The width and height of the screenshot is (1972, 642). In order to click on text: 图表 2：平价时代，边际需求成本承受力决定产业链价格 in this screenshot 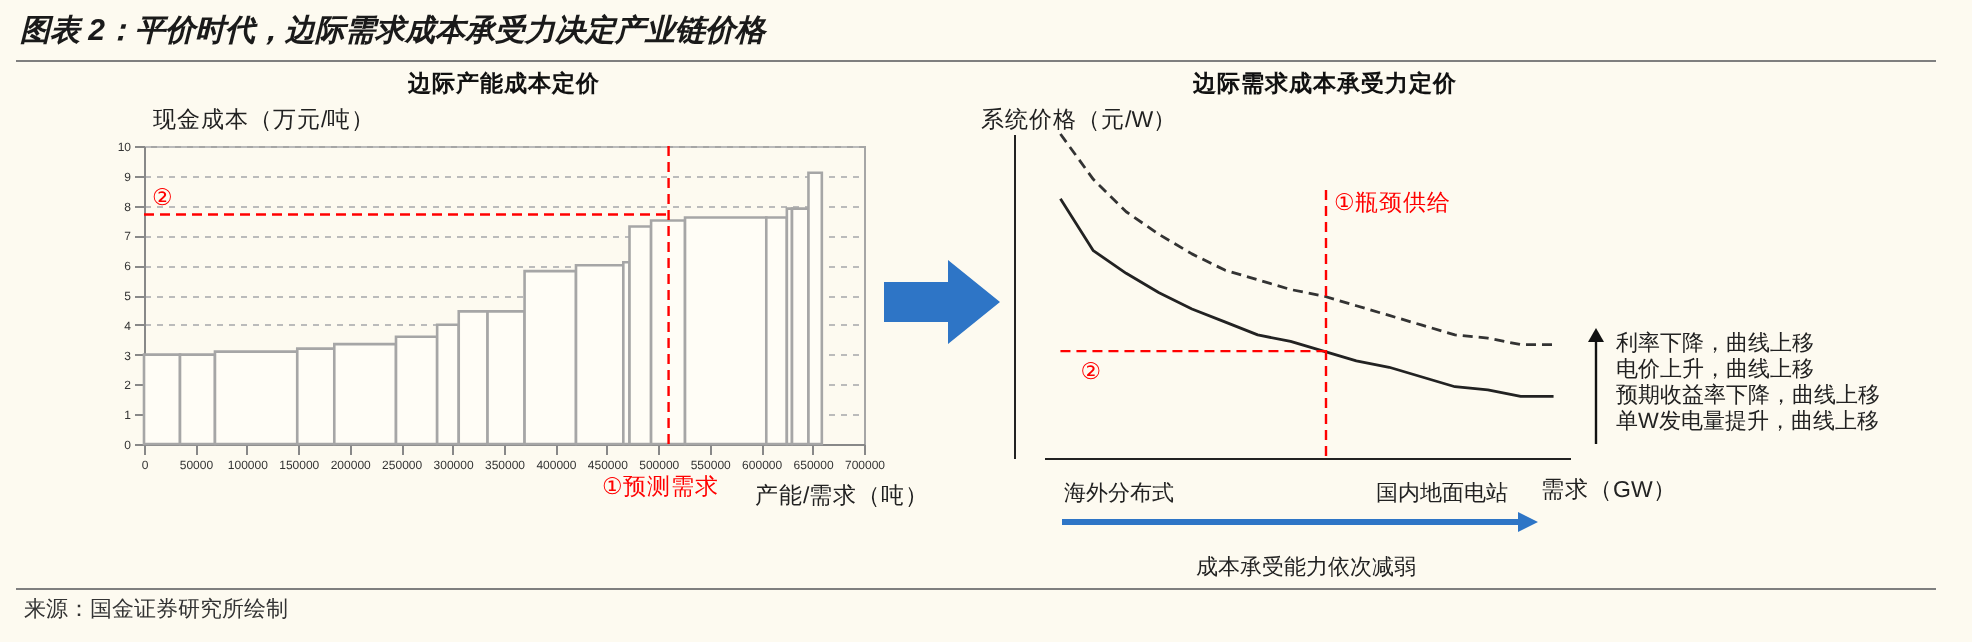, I will do `click(393, 31)`.